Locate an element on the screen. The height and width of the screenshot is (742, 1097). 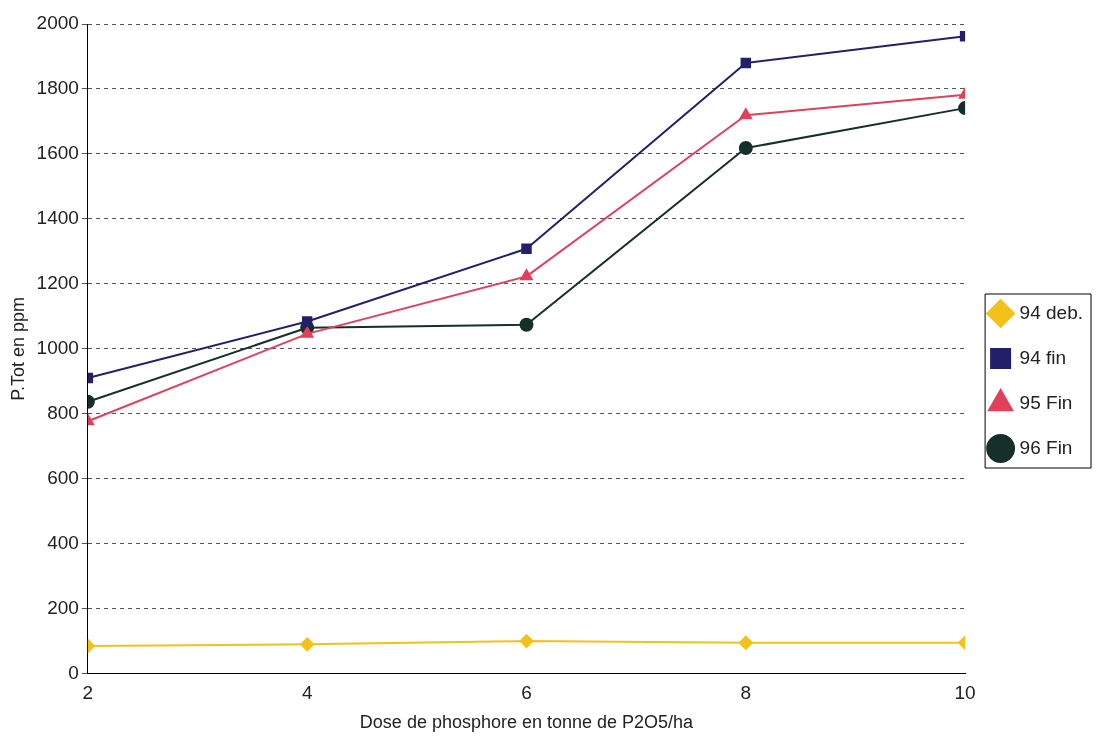
y-tick-label: 1000 is located at coordinates (57, 348).